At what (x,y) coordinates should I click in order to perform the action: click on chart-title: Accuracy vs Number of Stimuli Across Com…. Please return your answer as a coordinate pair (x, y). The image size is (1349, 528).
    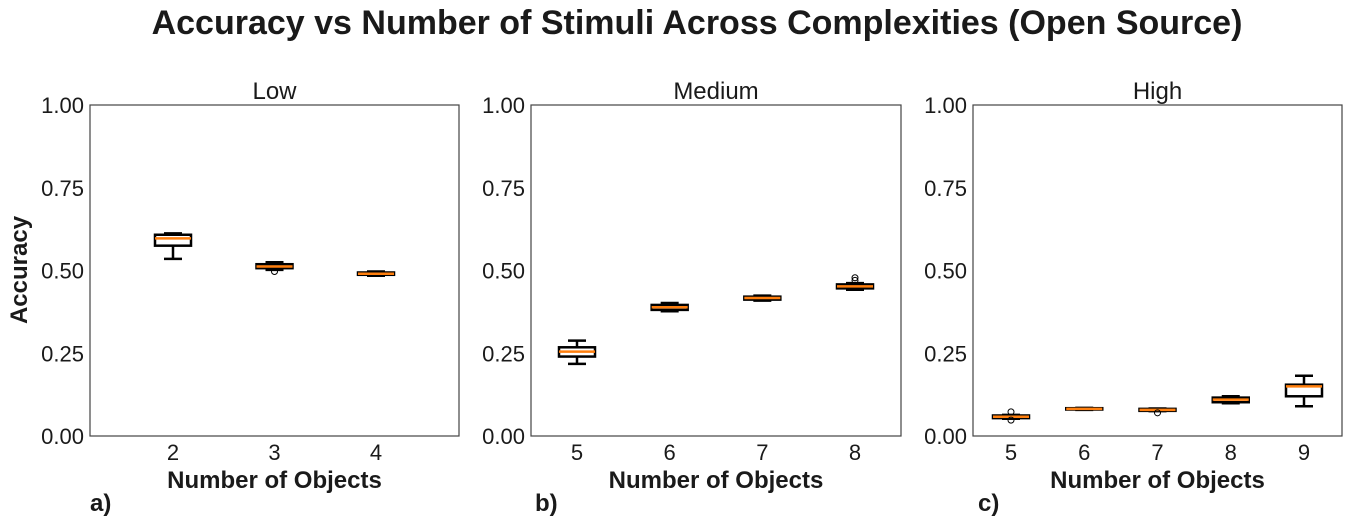
    Looking at the image, I should click on (697, 23).